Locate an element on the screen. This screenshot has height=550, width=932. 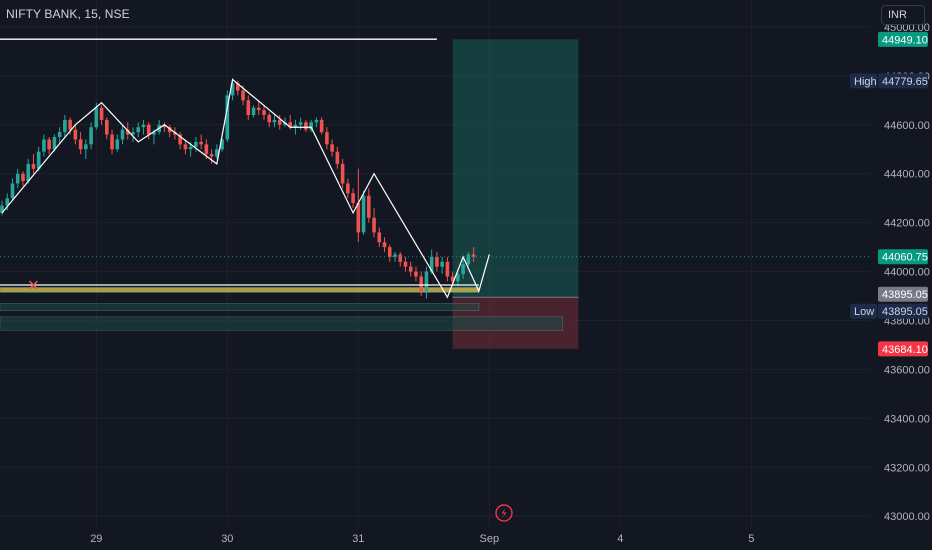
tradingview-bolt-logo is located at coordinates (504, 513).